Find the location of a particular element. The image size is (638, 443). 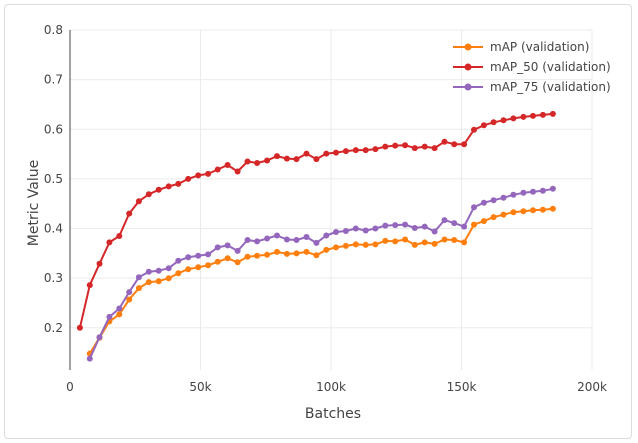

legend-item: mAP_50 (validation) is located at coordinates (532, 67).